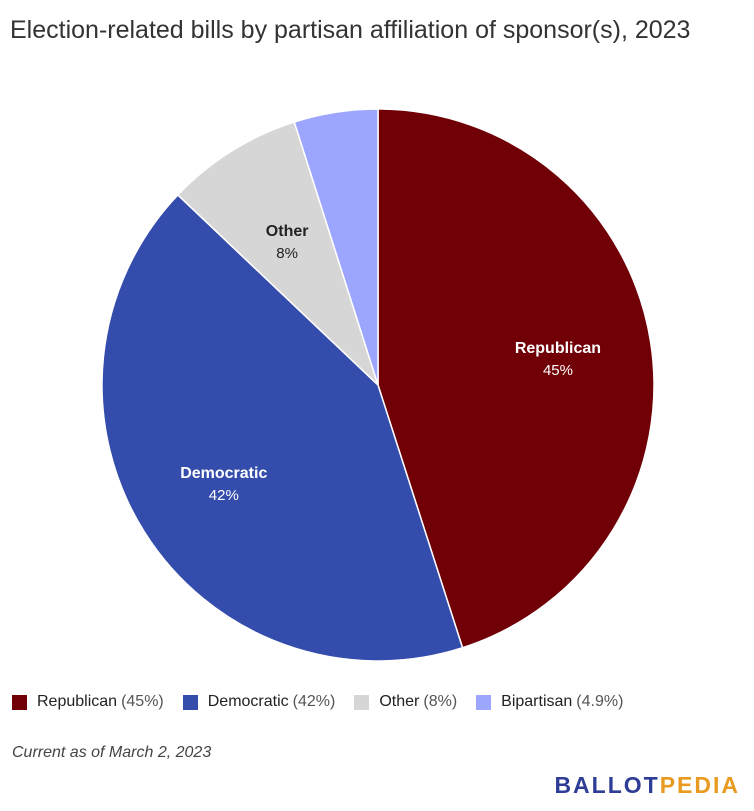  Describe the element at coordinates (19, 702) in the screenshot. I see `legend-swatch-republican` at that location.